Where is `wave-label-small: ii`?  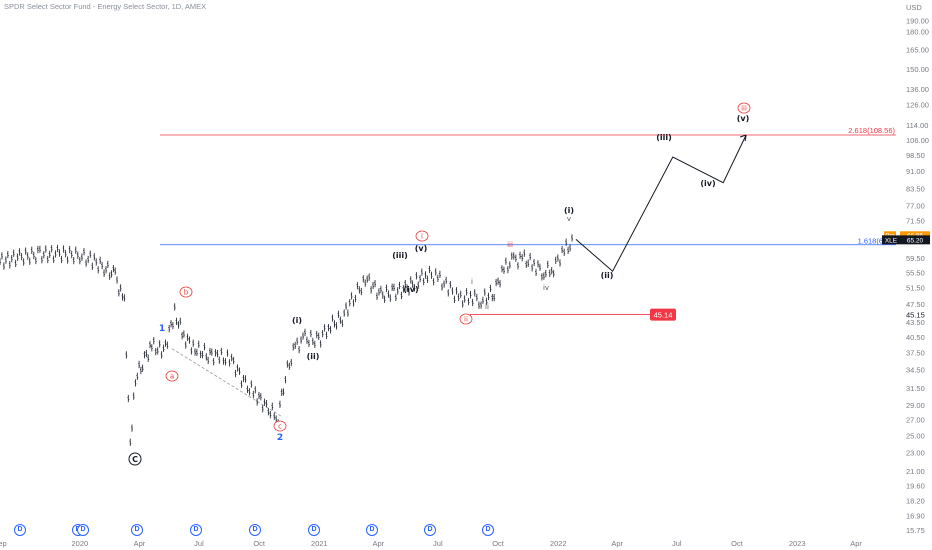
wave-label-small: ii is located at coordinates (487, 307).